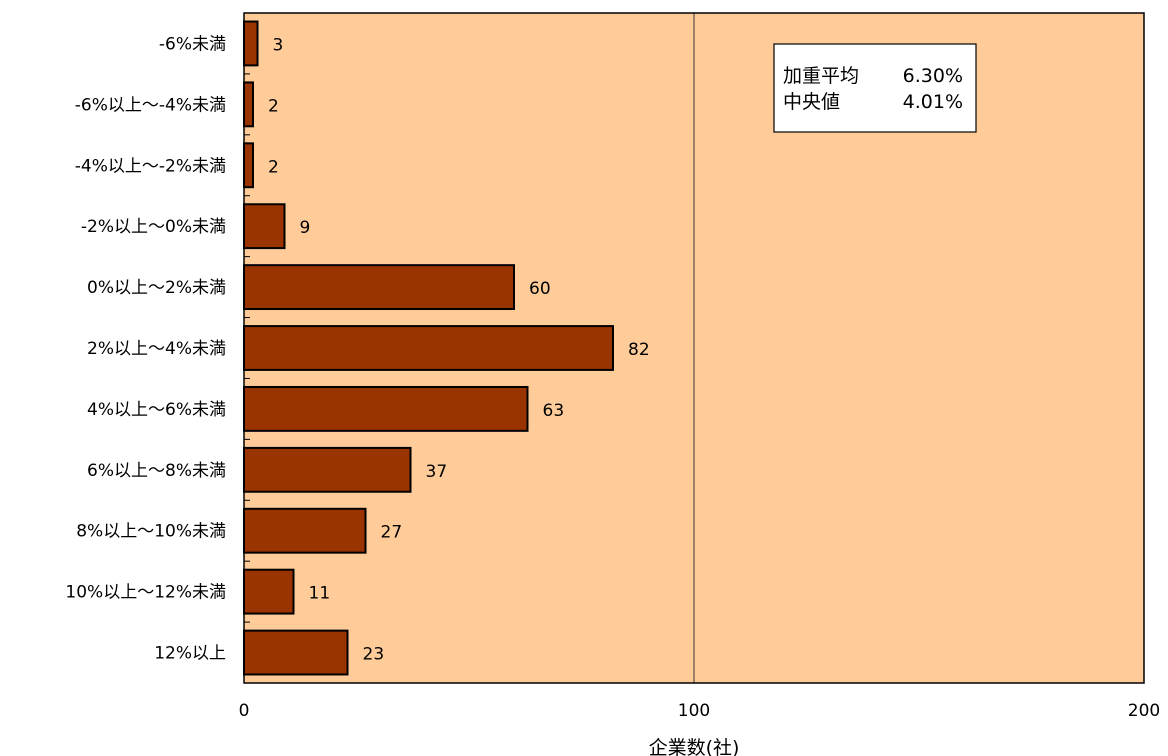  What do you see at coordinates (150, 105) in the screenshot?
I see `category-label-1: -6%以上～-4%未満` at bounding box center [150, 105].